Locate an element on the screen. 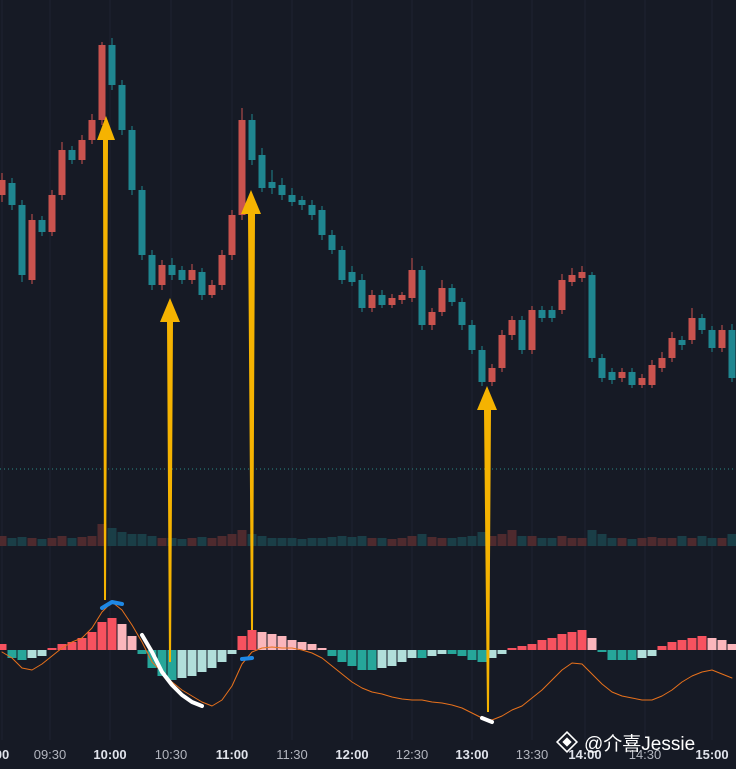 Image resolution: width=736 pixels, height=769 pixels. x-tick-label: 14:00 is located at coordinates (584, 754).